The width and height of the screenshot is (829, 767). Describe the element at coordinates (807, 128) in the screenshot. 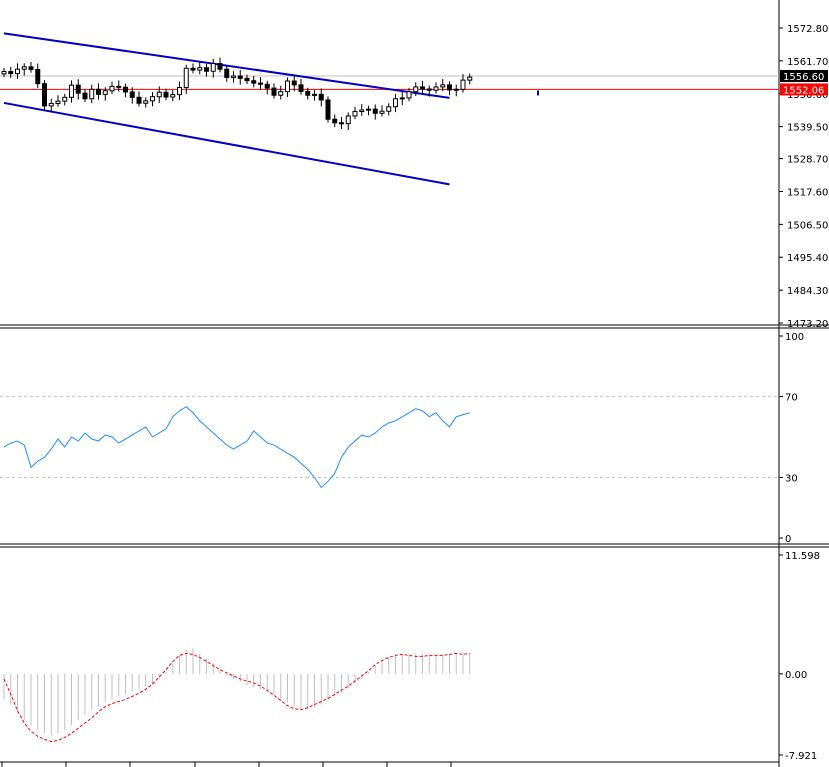

I see `price-axis-tick-label: 1539.50` at that location.